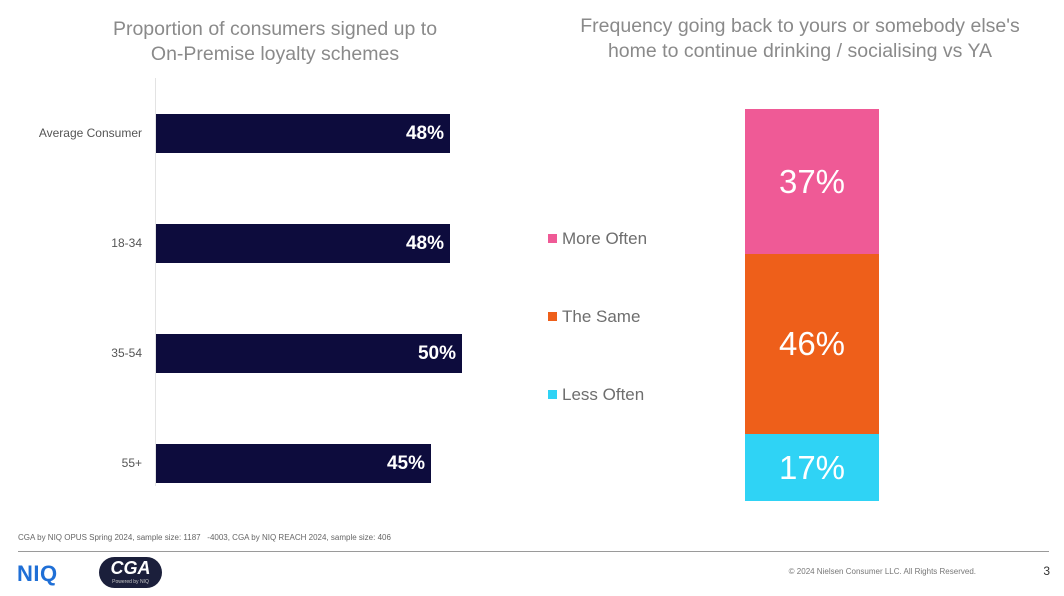  I want to click on cga-logo: CGA Powered by NIQ, so click(130, 572).